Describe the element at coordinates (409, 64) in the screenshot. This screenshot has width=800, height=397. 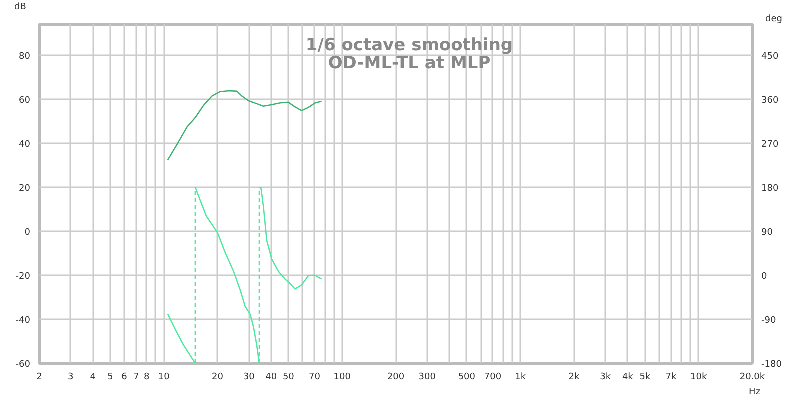
I see `text: OD-ML-TL at MLP` at that location.